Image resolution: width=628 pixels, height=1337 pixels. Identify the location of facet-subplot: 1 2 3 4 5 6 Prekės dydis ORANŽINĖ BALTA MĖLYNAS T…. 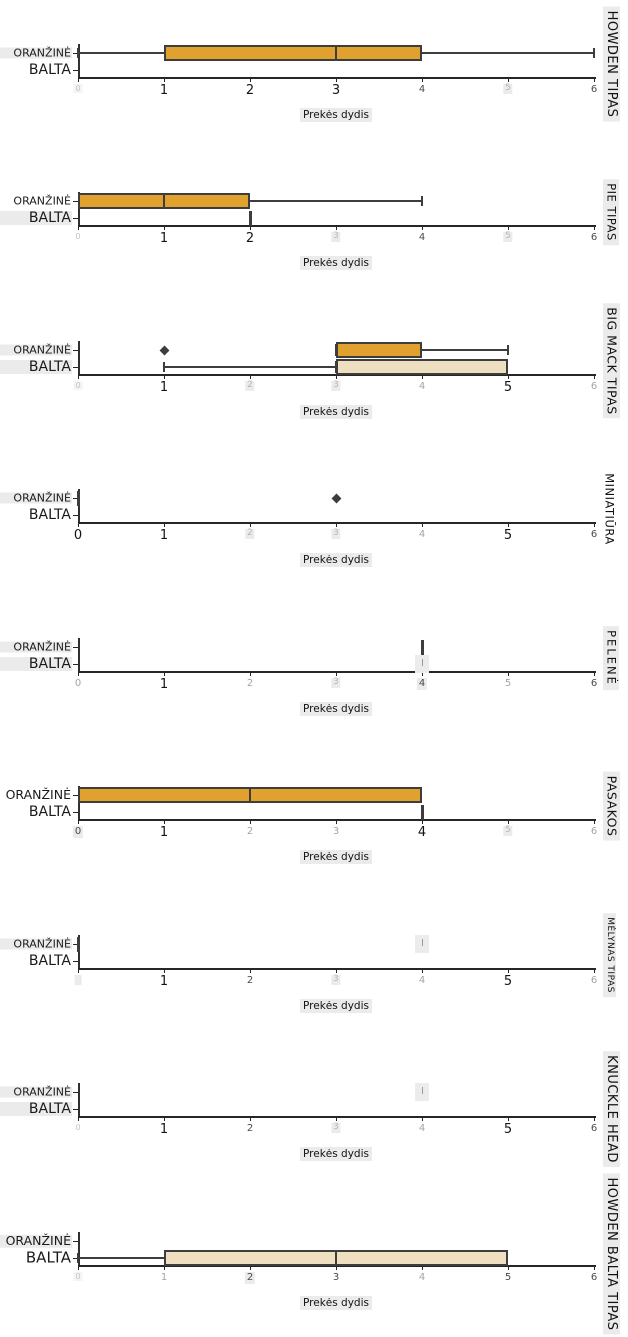
(314, 965).